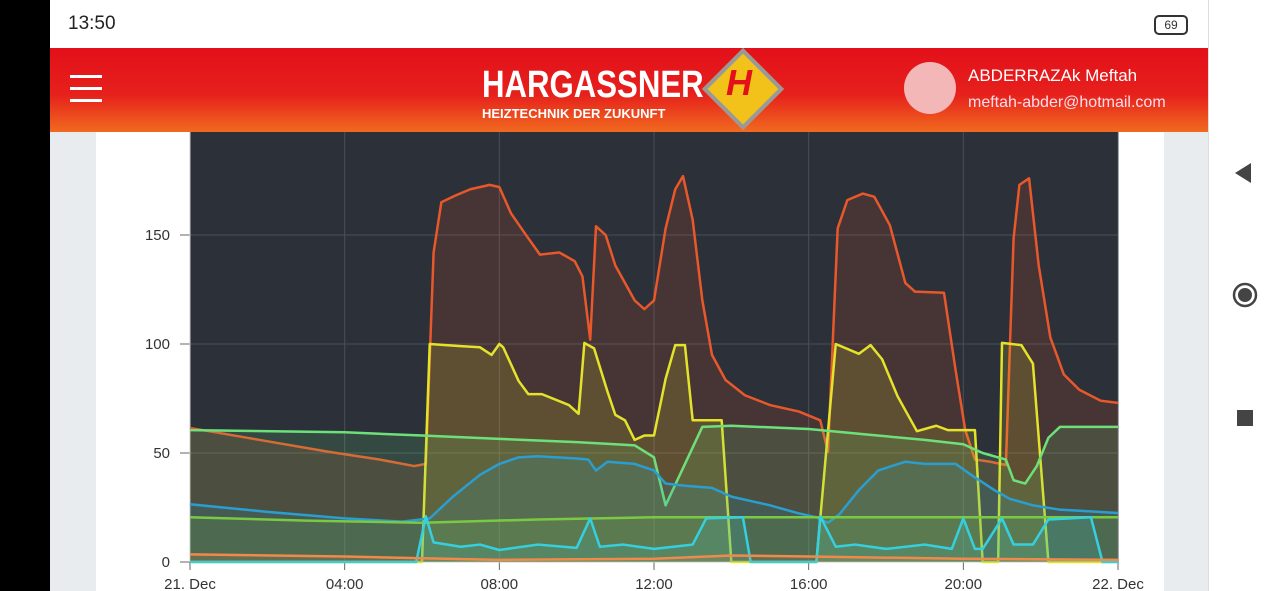  I want to click on user-name: ABDERRAZAk Meftah, so click(1053, 75).